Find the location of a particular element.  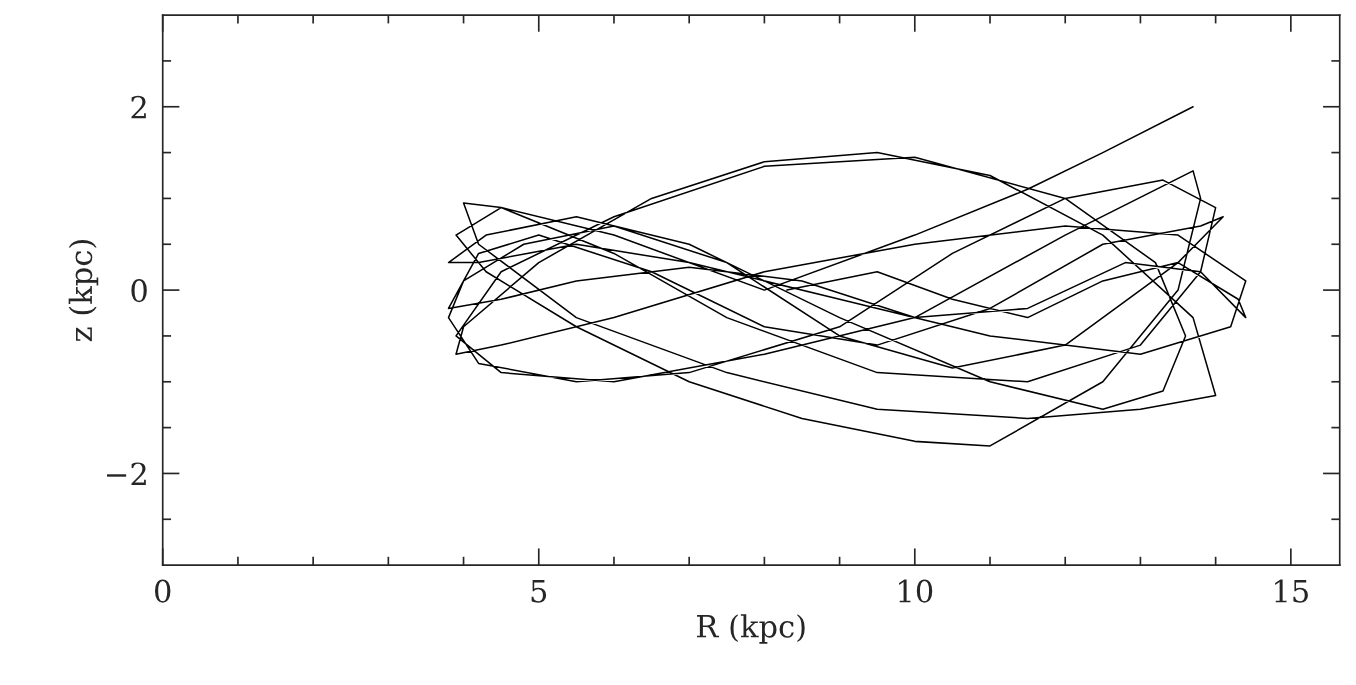

y-tick-label: 2 is located at coordinates (138, 107).